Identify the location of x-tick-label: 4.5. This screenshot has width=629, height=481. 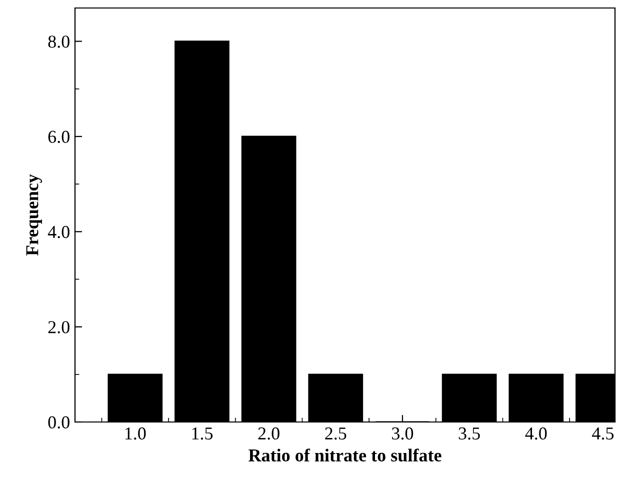
(603, 434).